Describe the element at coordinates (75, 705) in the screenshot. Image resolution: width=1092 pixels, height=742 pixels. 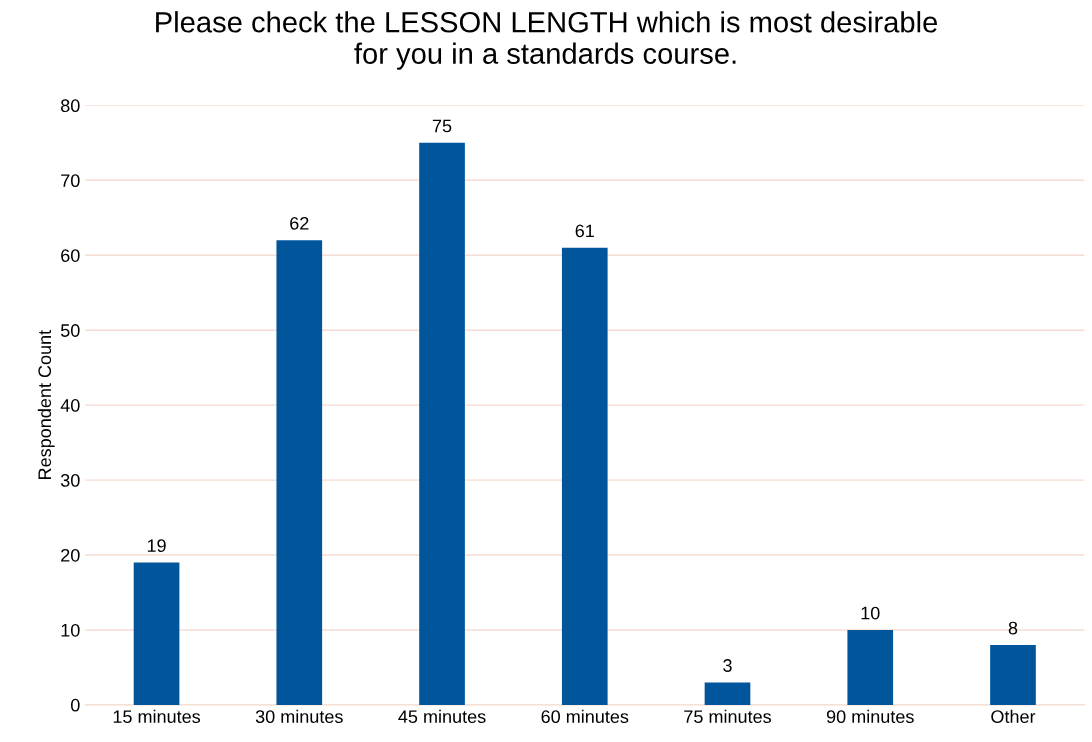
I see `y-tick-label: 0` at that location.